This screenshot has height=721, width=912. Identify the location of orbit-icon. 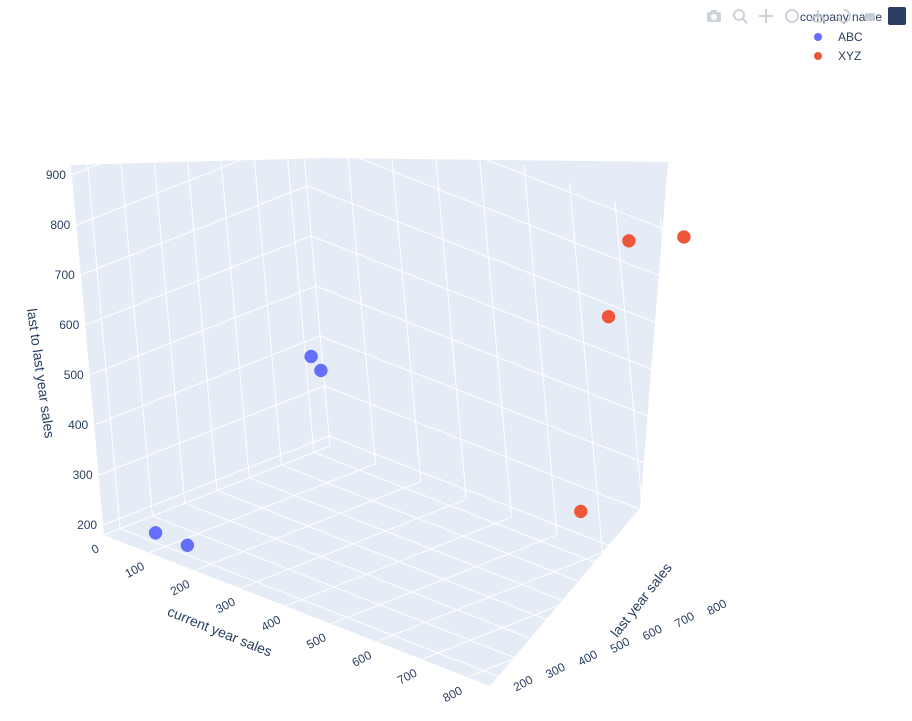
(792, 16).